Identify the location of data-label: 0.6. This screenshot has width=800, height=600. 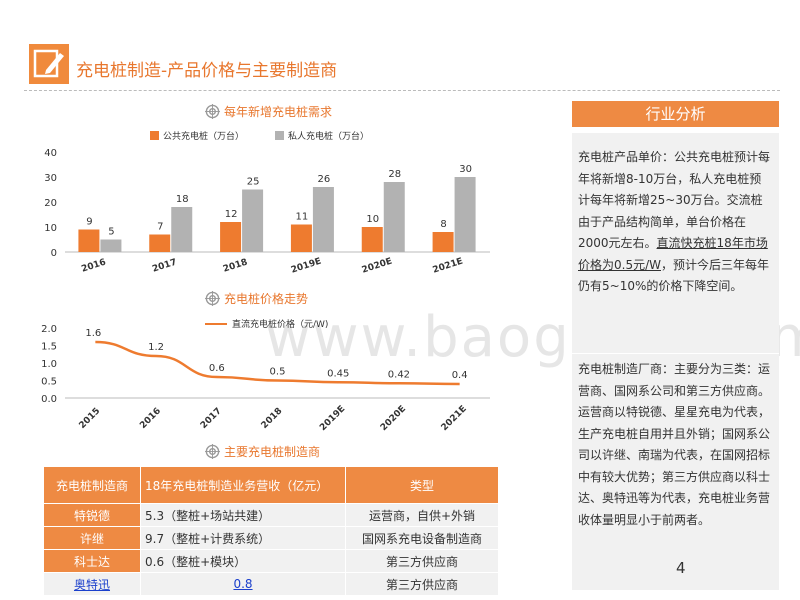
(217, 368).